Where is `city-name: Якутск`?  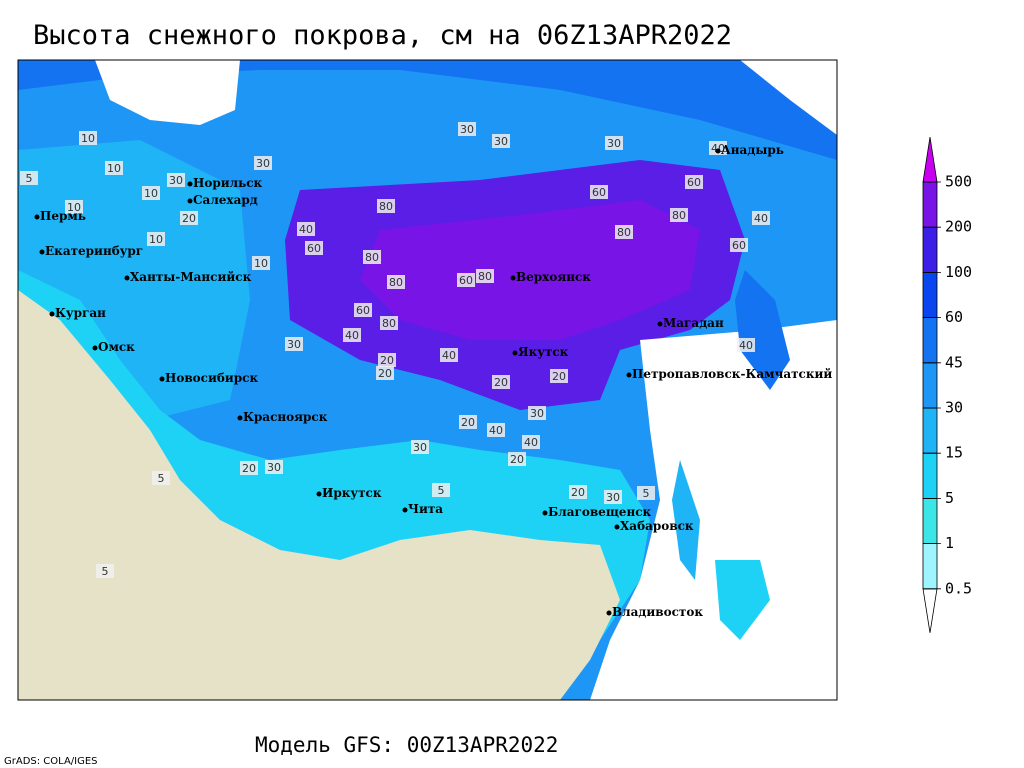
city-name: Якутск is located at coordinates (543, 352).